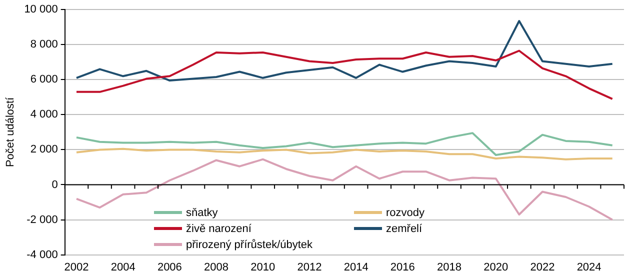 The height and width of the screenshot is (280, 634). I want to click on x-tick-label: 2006, so click(169, 267).